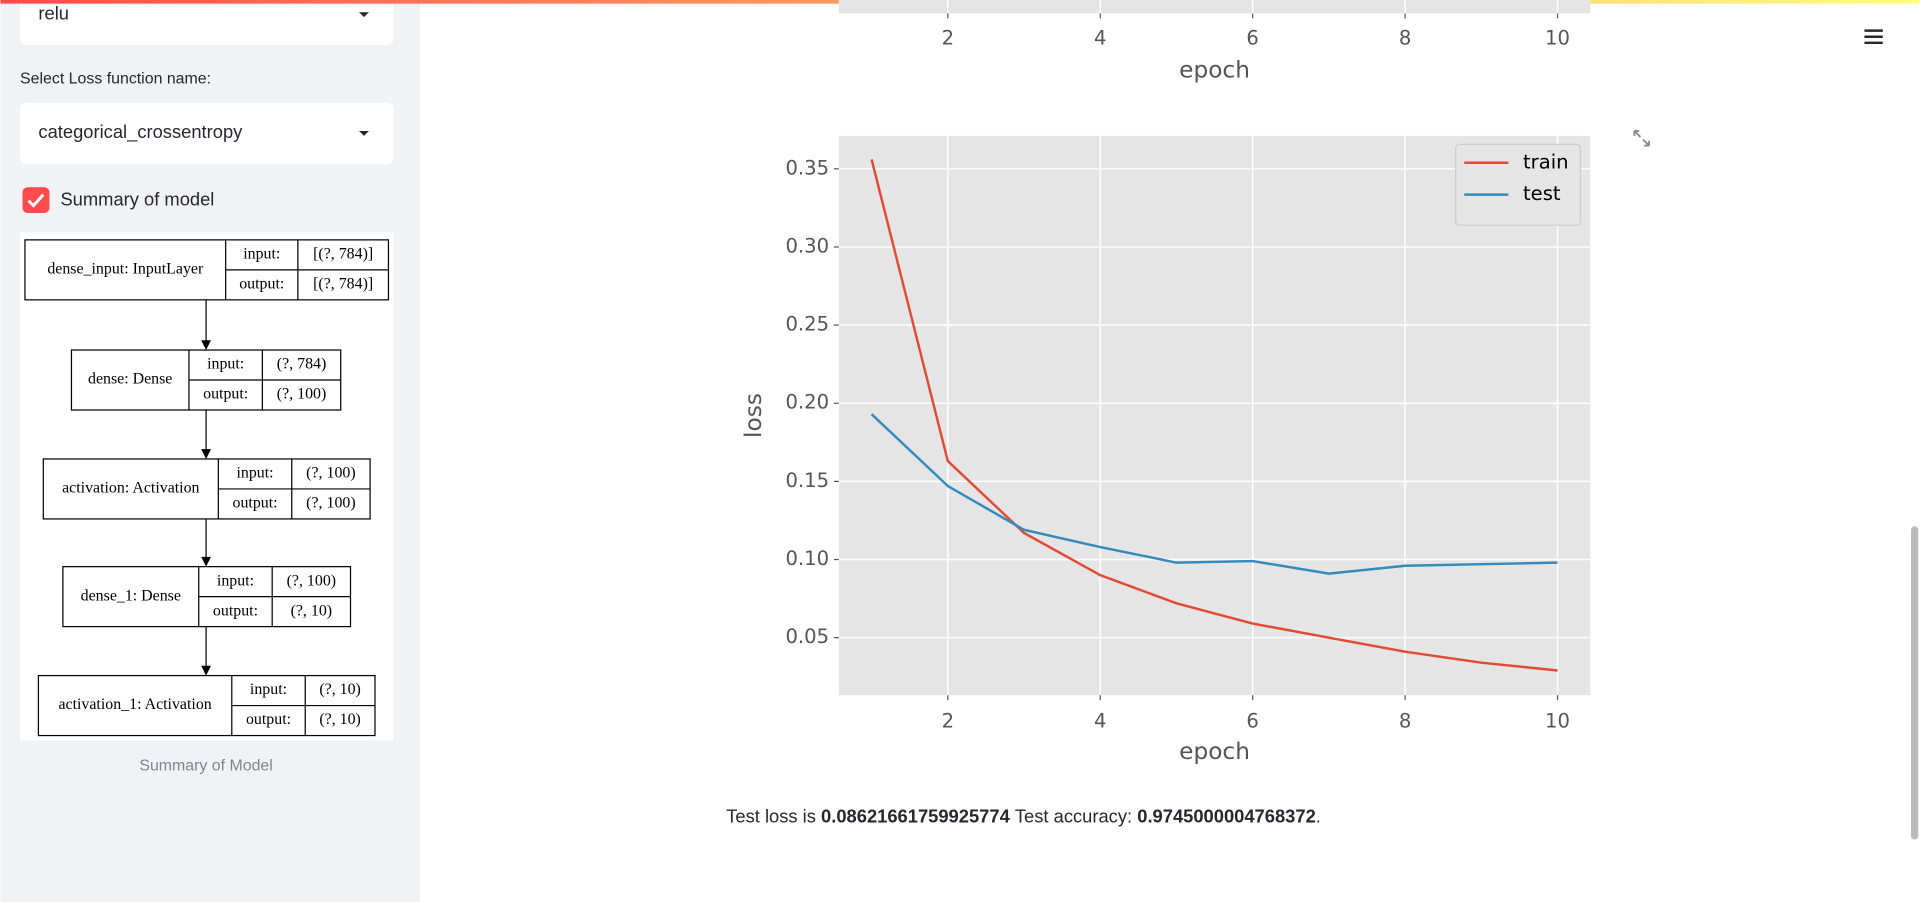  What do you see at coordinates (1641, 138) in the screenshot?
I see `fullscreen-button` at bounding box center [1641, 138].